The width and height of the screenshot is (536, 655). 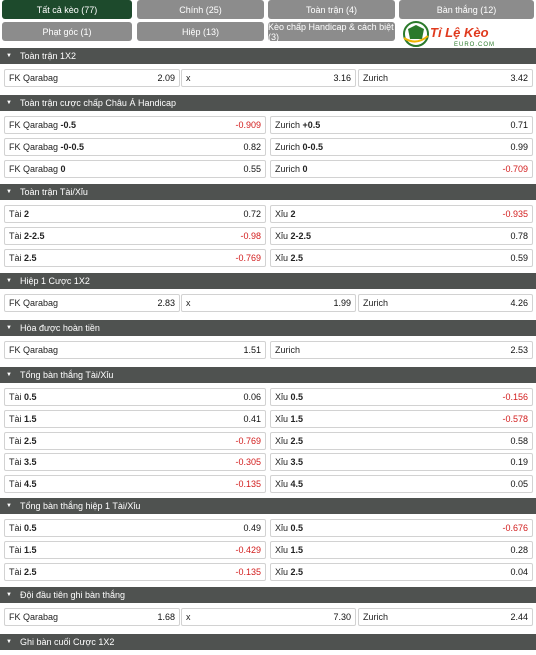 I want to click on odds-cell: Tài 2.5 -0.135, so click(x=135, y=571).